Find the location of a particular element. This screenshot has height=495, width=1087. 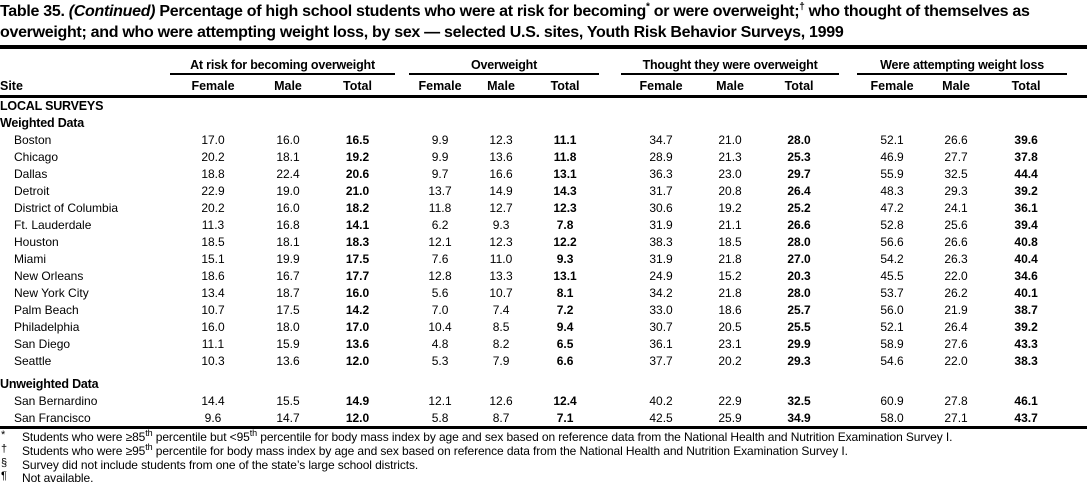

value-cell: 25.6 is located at coordinates (956, 224).